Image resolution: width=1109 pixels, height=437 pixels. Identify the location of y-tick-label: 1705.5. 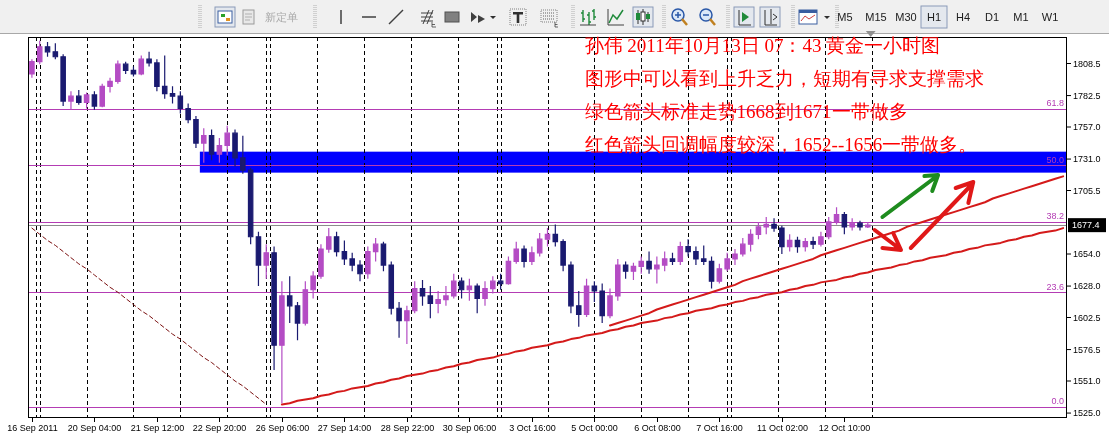
(1087, 190).